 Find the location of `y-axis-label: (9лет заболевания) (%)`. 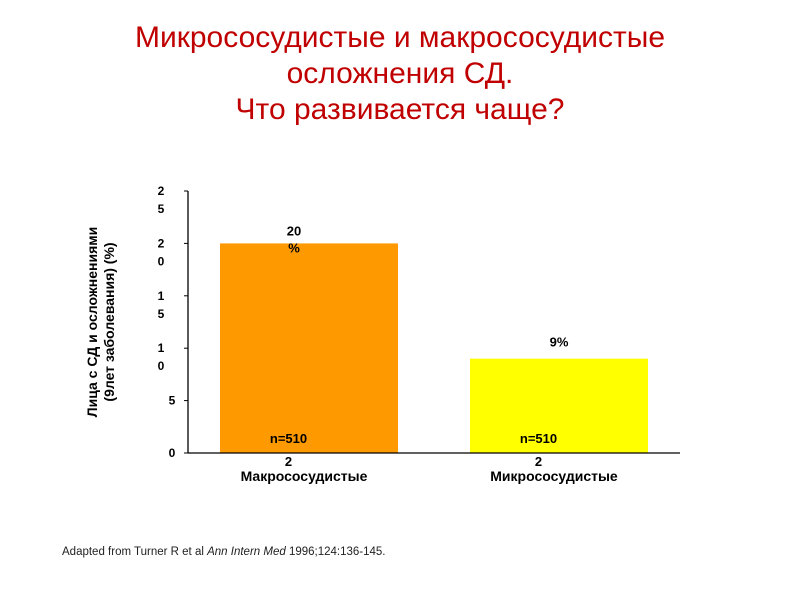

y-axis-label: (9лет заболевания) (%) is located at coordinates (109, 321).